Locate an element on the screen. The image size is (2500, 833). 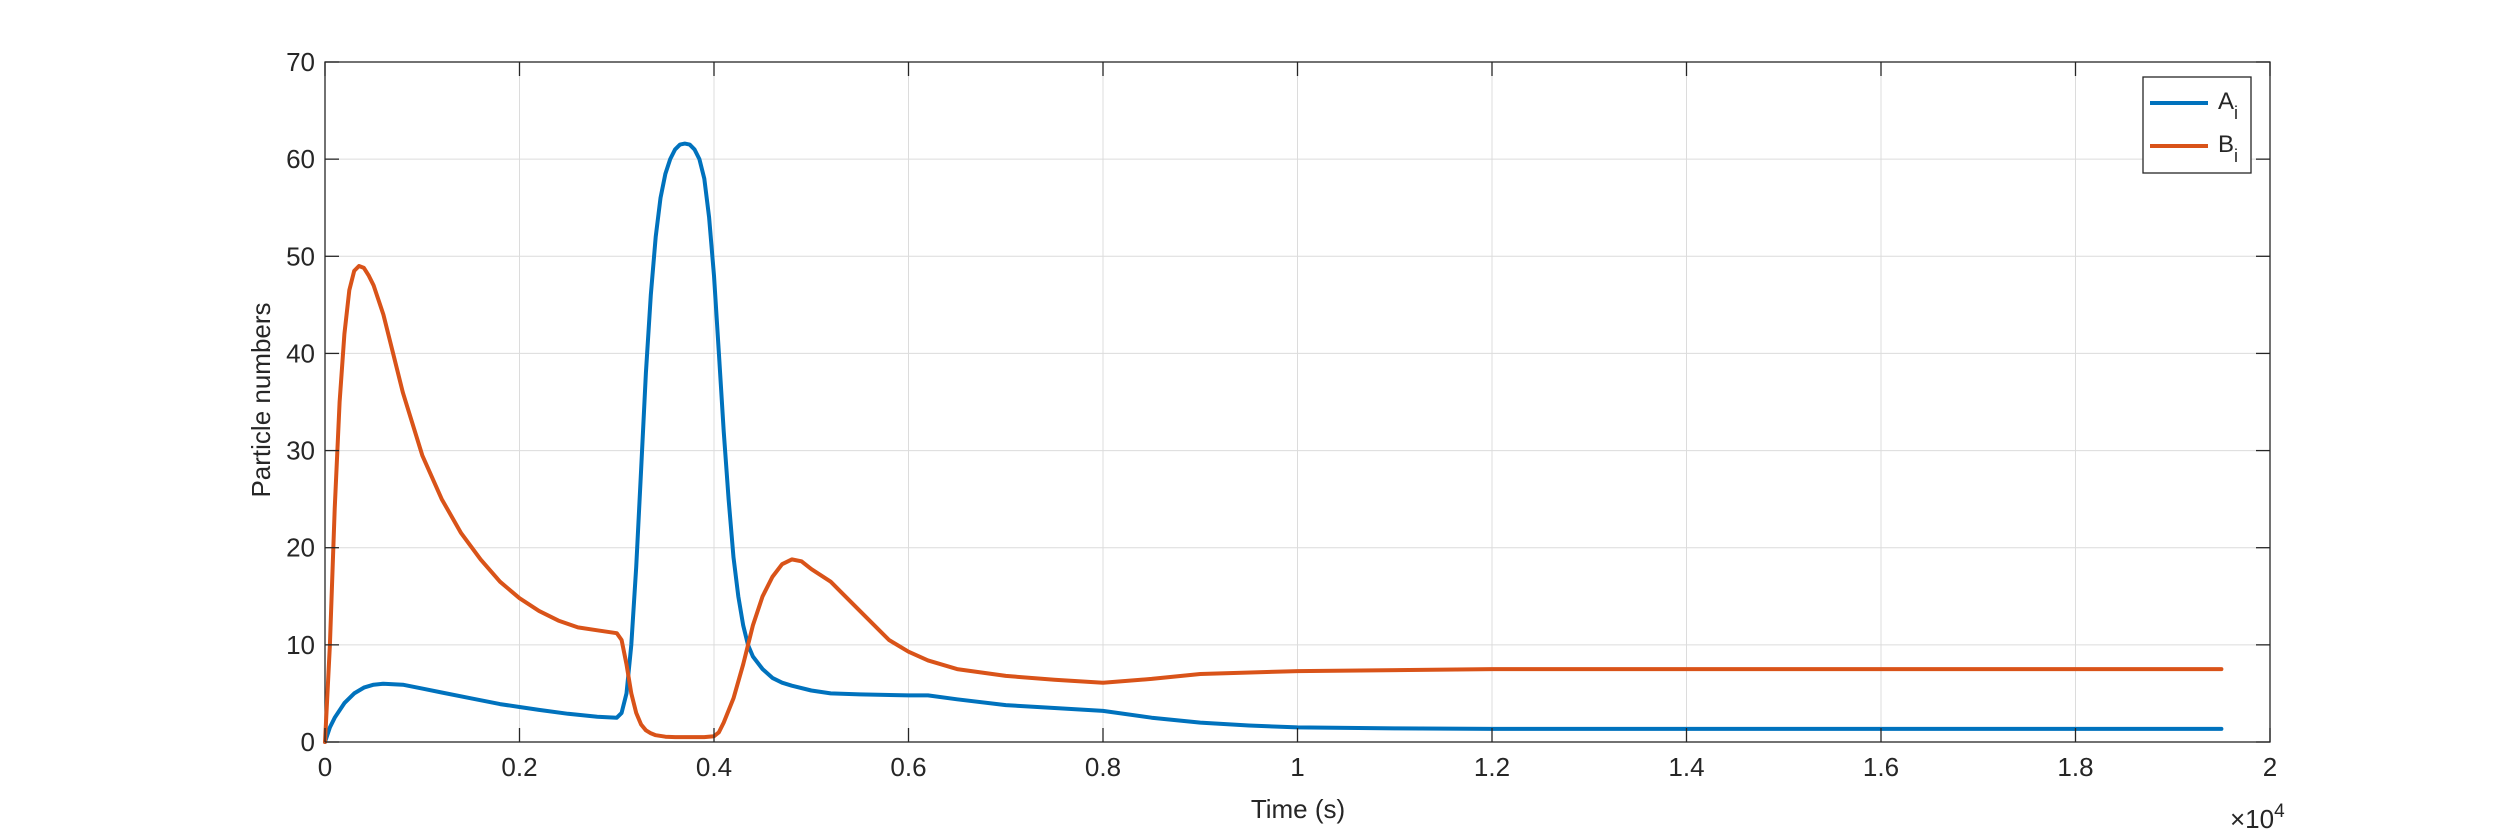
x-tick-label: 1.8 is located at coordinates (2075, 767).